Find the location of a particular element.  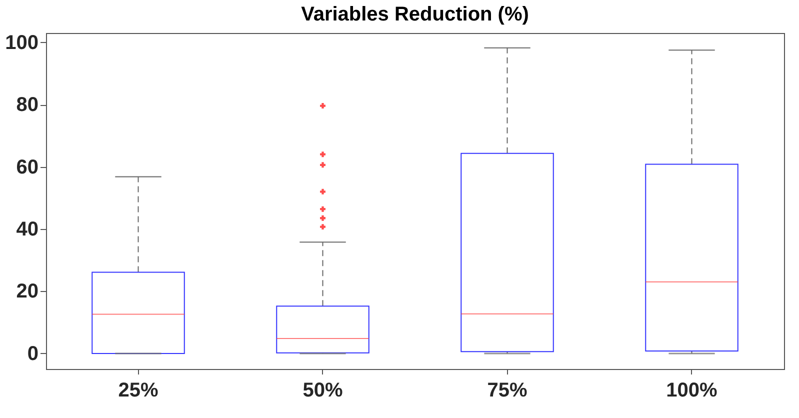

y-tick-label: 100 is located at coordinates (21, 43).